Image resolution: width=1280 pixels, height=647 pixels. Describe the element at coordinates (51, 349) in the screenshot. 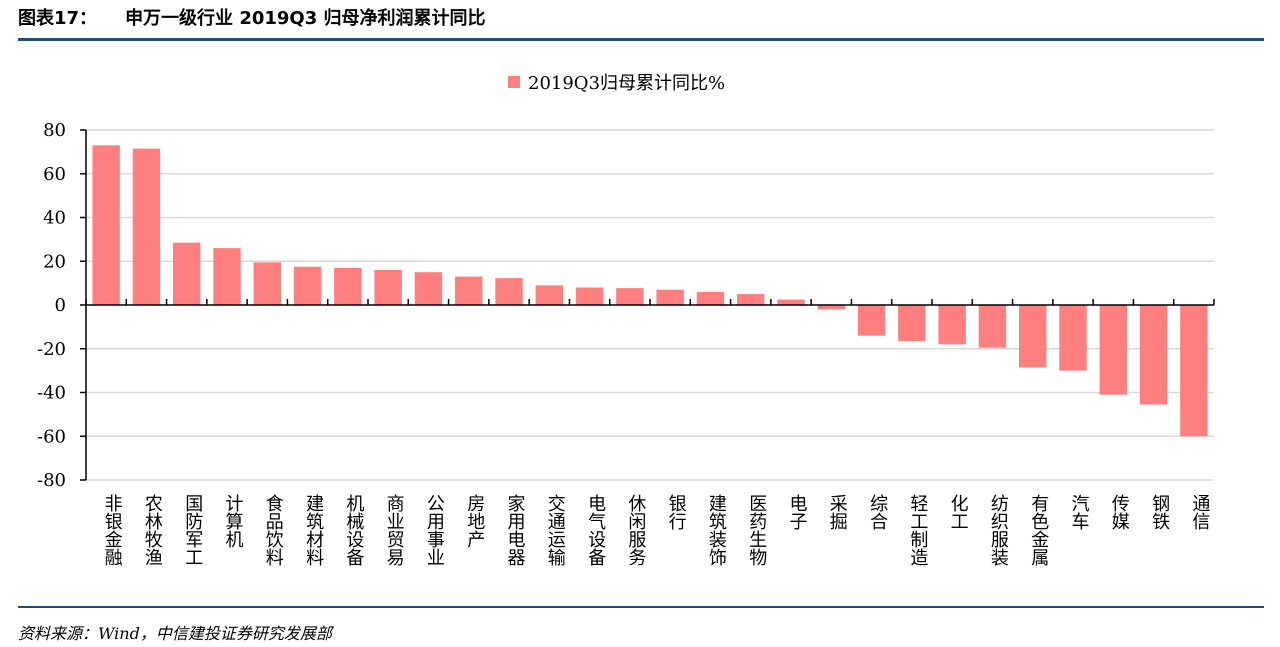

I see `y-tick-label: -20` at that location.